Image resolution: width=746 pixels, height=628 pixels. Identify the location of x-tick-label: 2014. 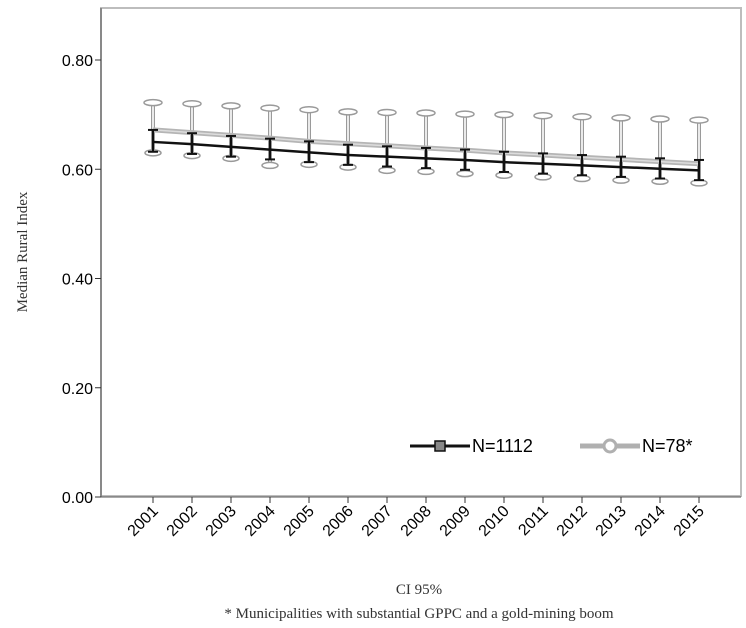
(650, 521).